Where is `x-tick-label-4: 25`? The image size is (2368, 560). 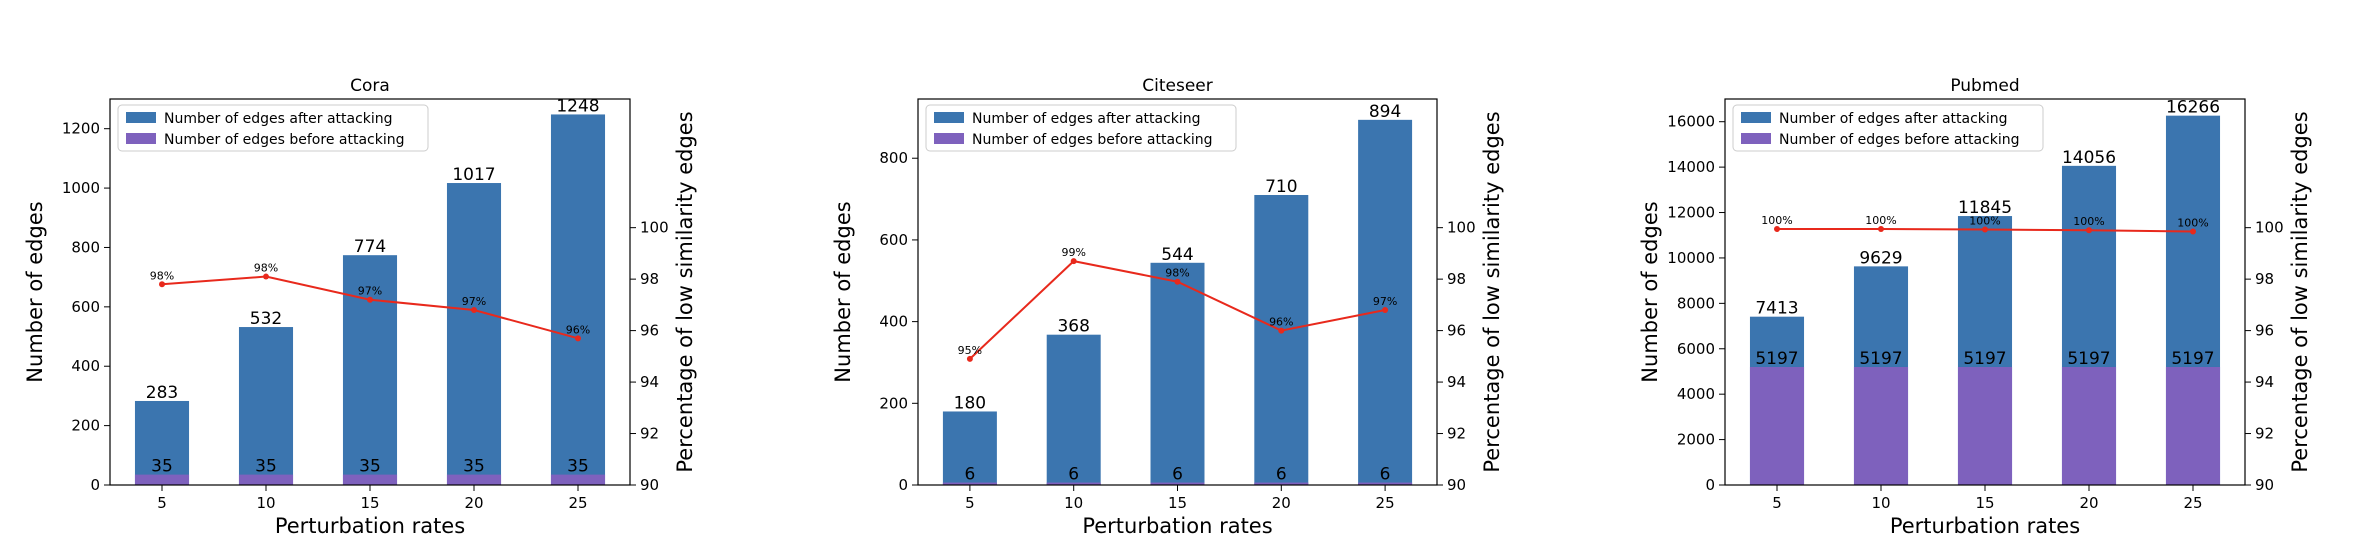
x-tick-label-4: 25 is located at coordinates (577, 503).